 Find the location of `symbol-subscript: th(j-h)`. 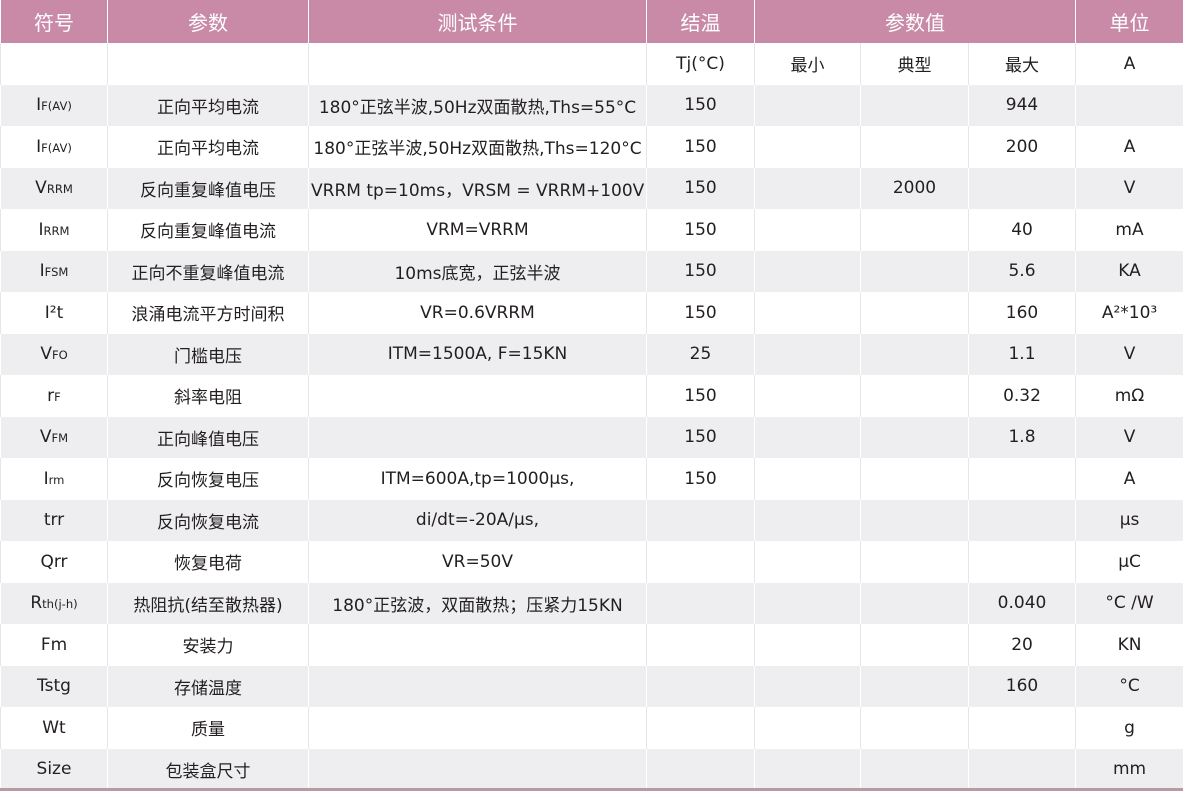

symbol-subscript: th(j-h) is located at coordinates (60, 604).